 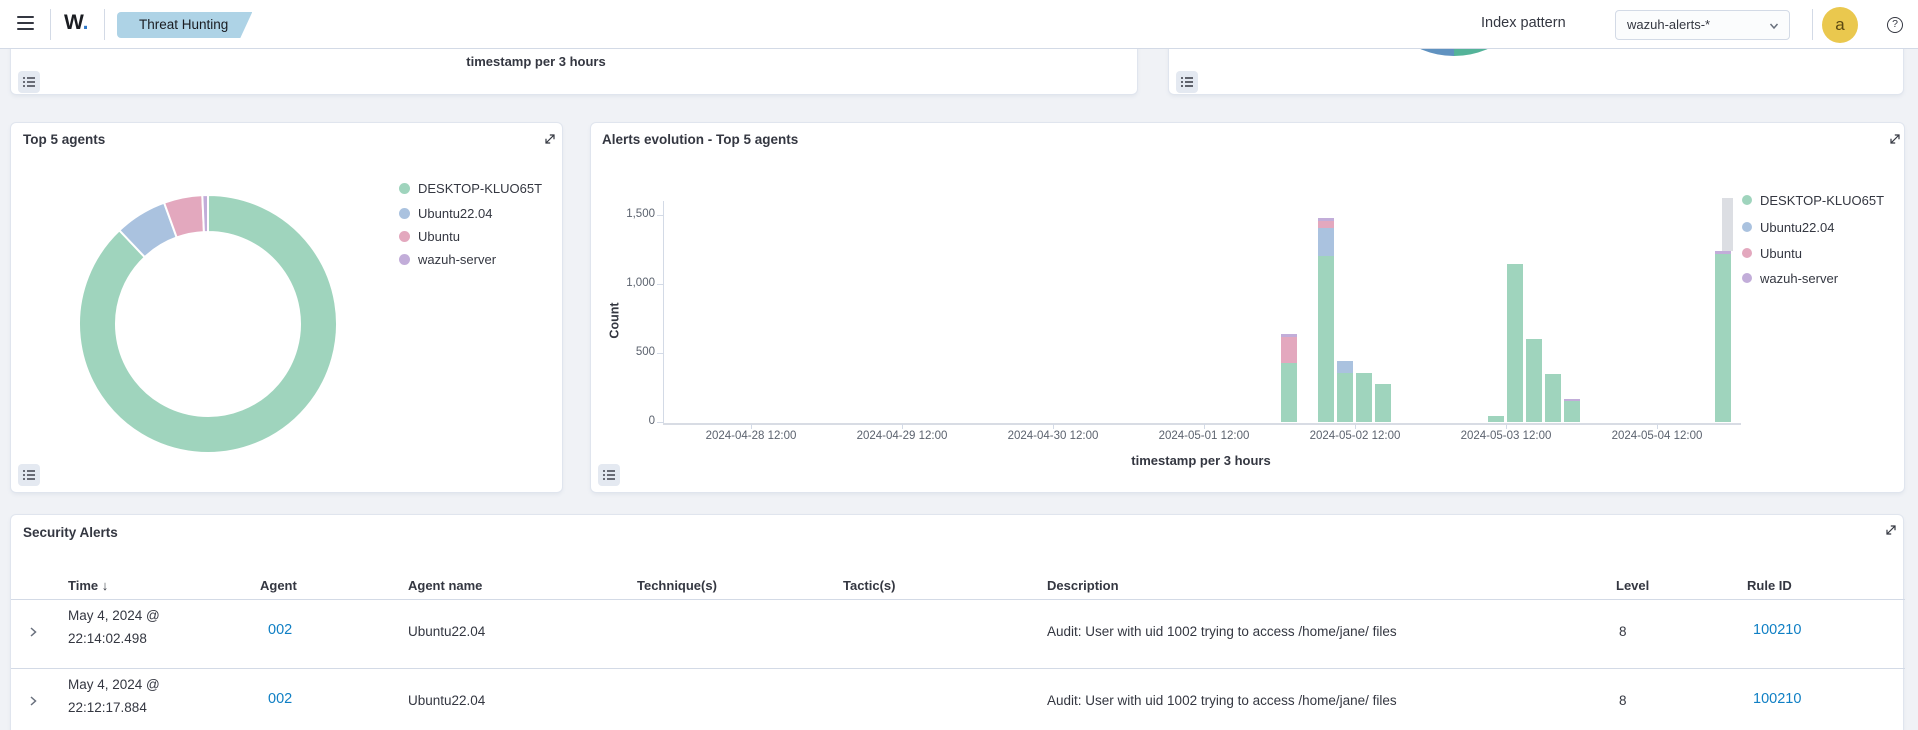 What do you see at coordinates (278, 585) in the screenshot?
I see `column-header-agent: Agent` at bounding box center [278, 585].